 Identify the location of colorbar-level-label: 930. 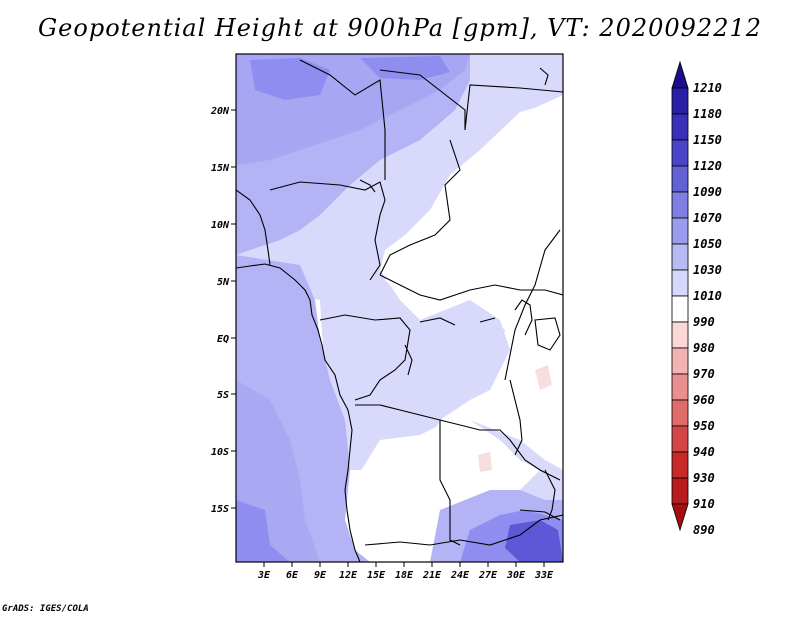
(704, 478).